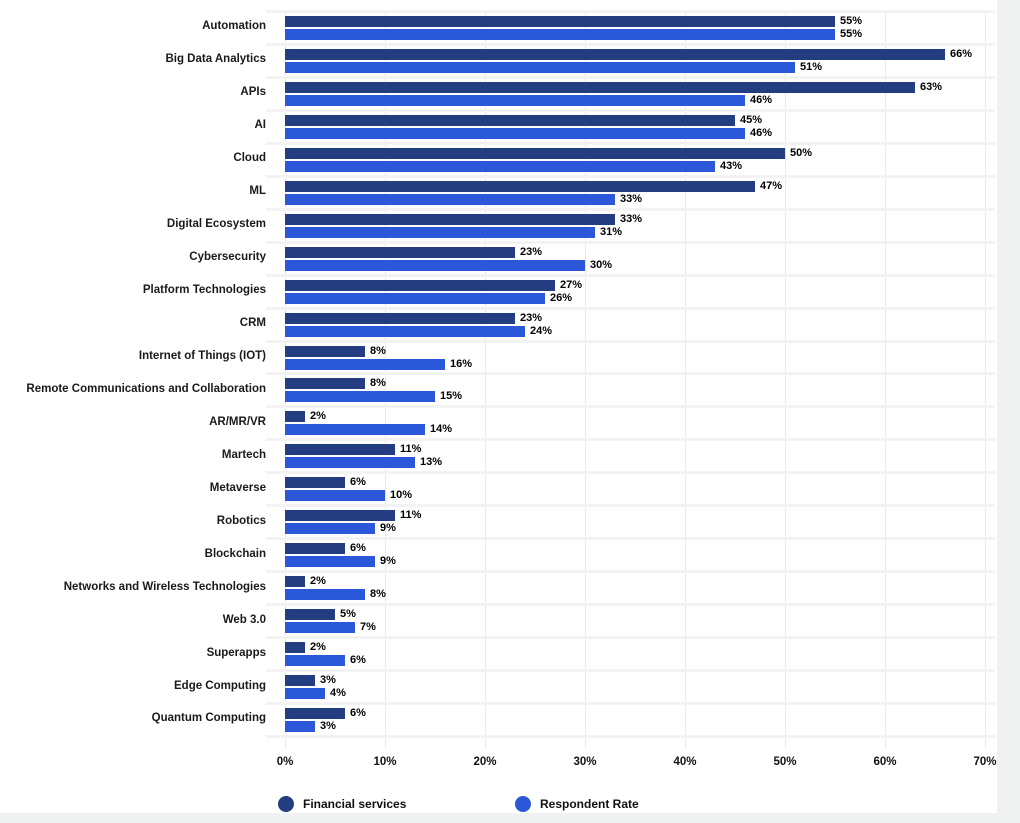 This screenshot has height=823, width=1020. Describe the element at coordinates (253, 92) in the screenshot. I see `category-label: APIs` at that location.